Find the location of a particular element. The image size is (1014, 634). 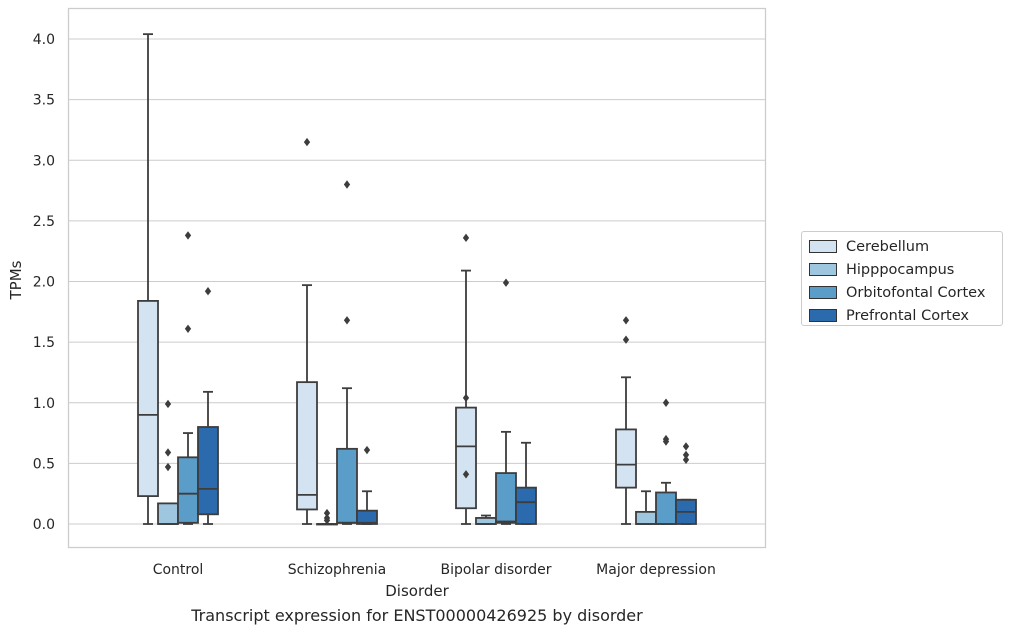

legend-item: Prefrontal Cortex is located at coordinates (905, 315).